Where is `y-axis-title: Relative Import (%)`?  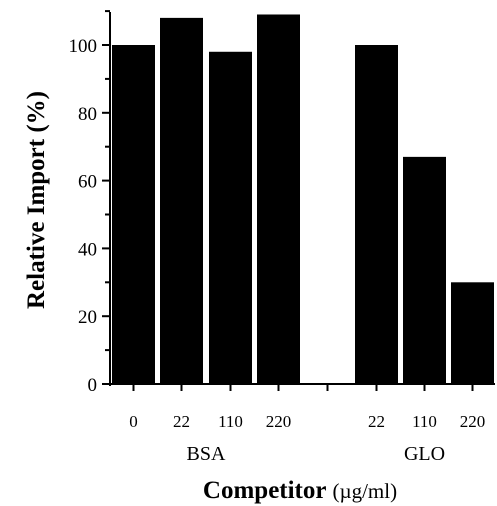
y-axis-title: Relative Import (%) is located at coordinates (36, 200).